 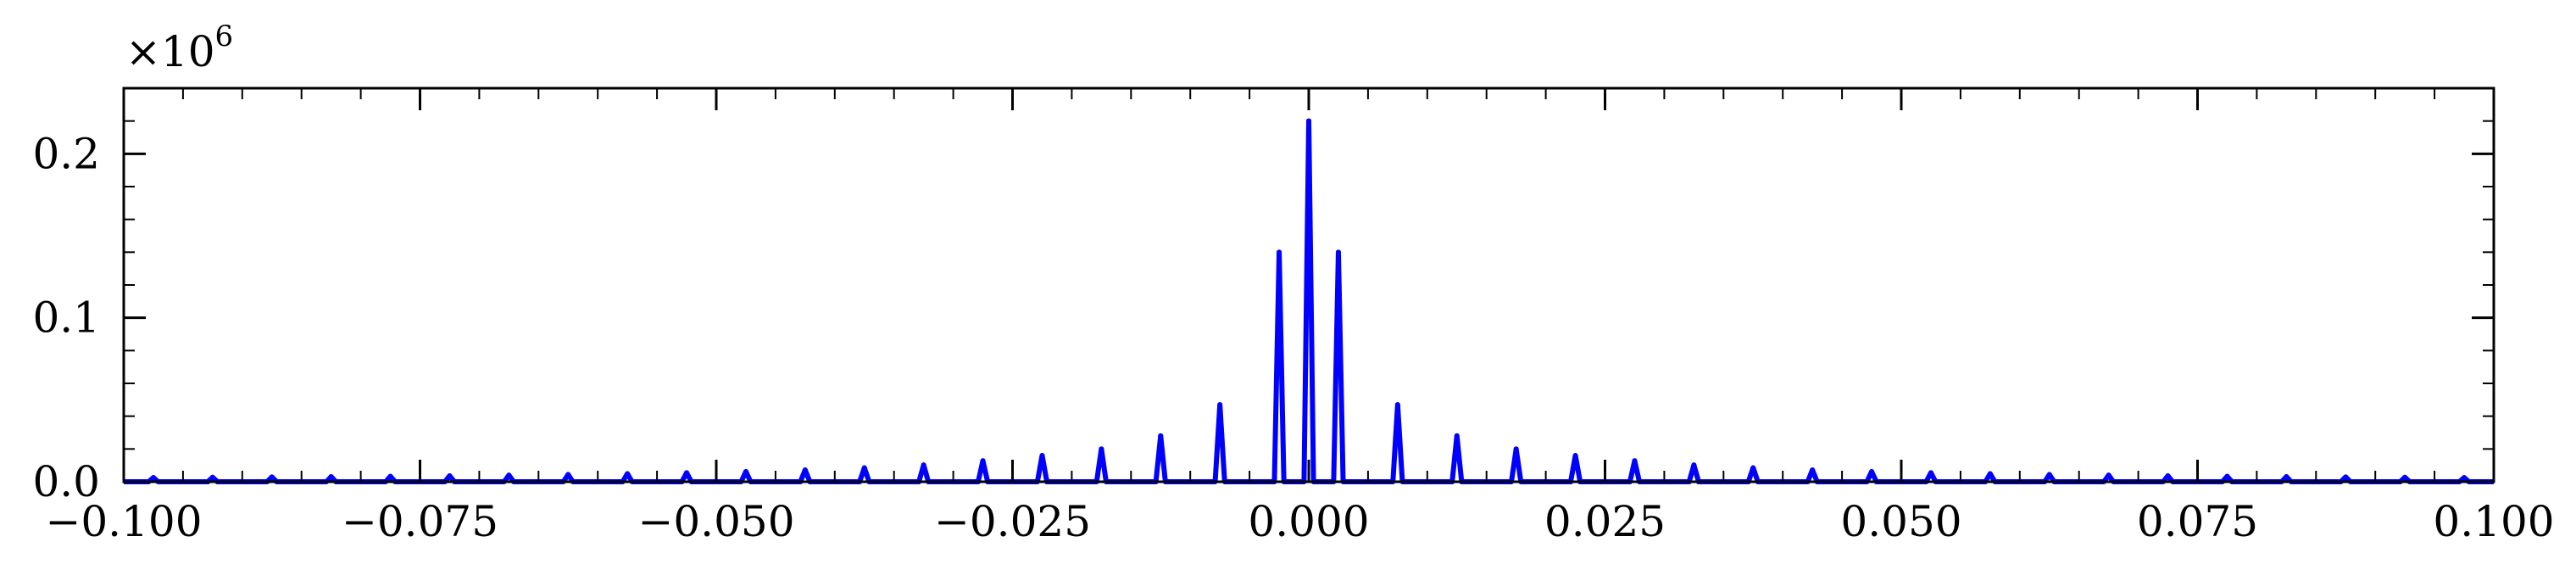 What do you see at coordinates (179, 48) in the screenshot?
I see `y-axis-multiplier: ×10⁶` at bounding box center [179, 48].